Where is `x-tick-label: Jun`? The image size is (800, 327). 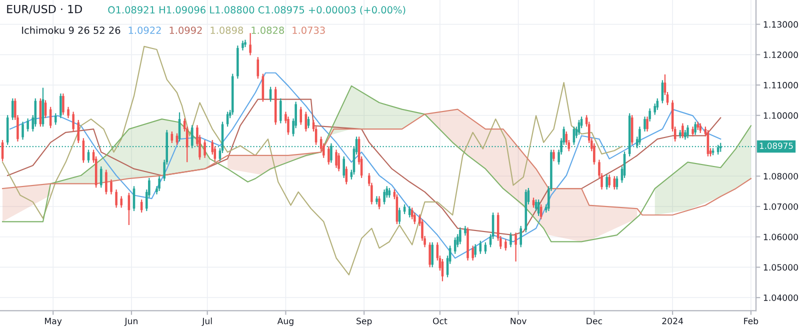 x-tick-label: Jun is located at coordinates (131, 322).